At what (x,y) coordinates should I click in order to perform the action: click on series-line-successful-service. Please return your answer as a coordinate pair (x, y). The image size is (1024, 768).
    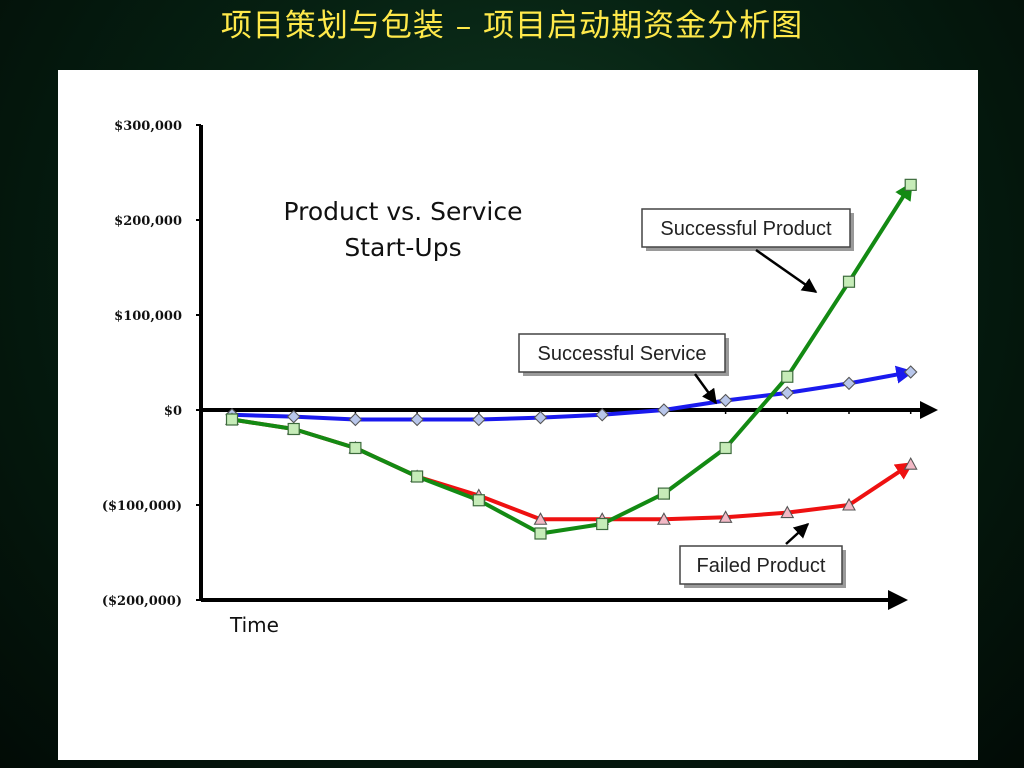
    Looking at the image, I should click on (573, 393).